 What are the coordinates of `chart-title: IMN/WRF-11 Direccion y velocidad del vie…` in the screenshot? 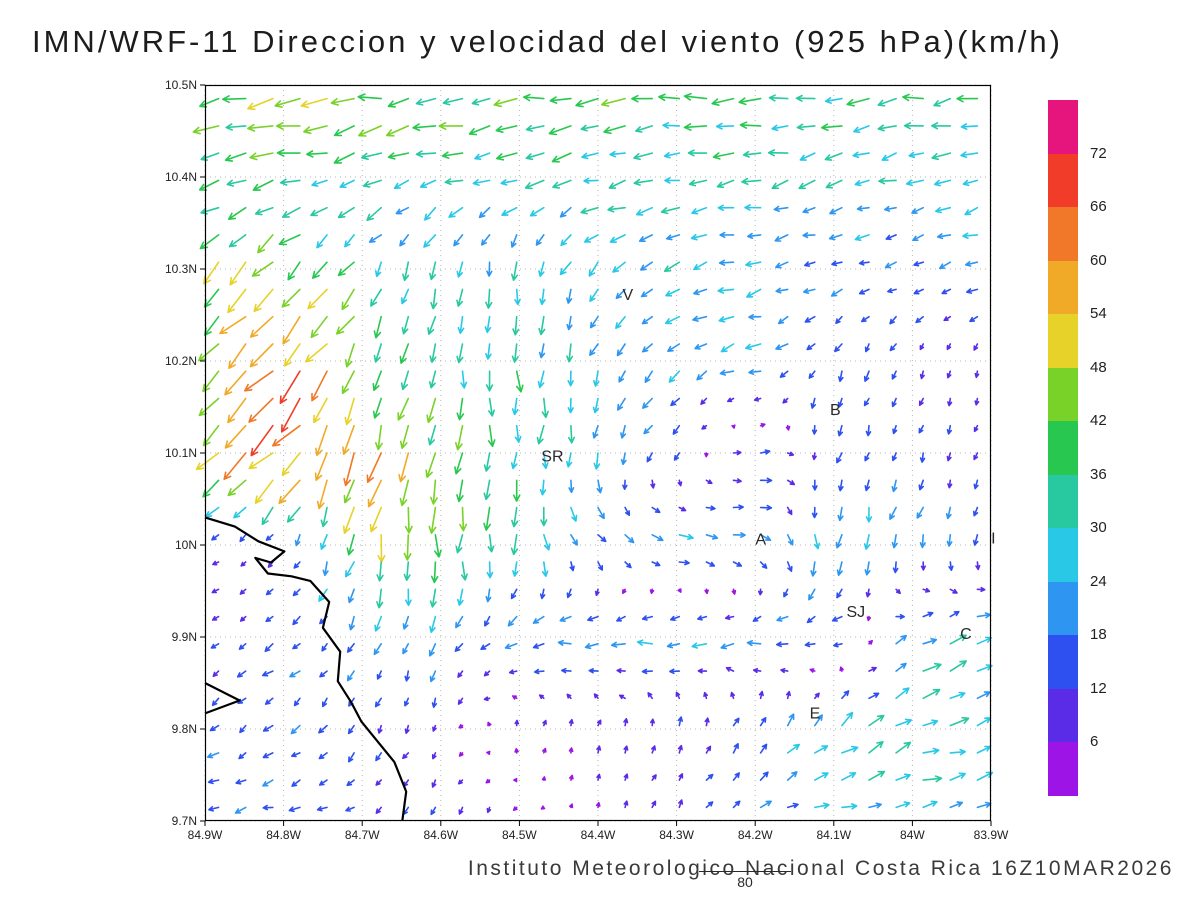 It's located at (547, 41).